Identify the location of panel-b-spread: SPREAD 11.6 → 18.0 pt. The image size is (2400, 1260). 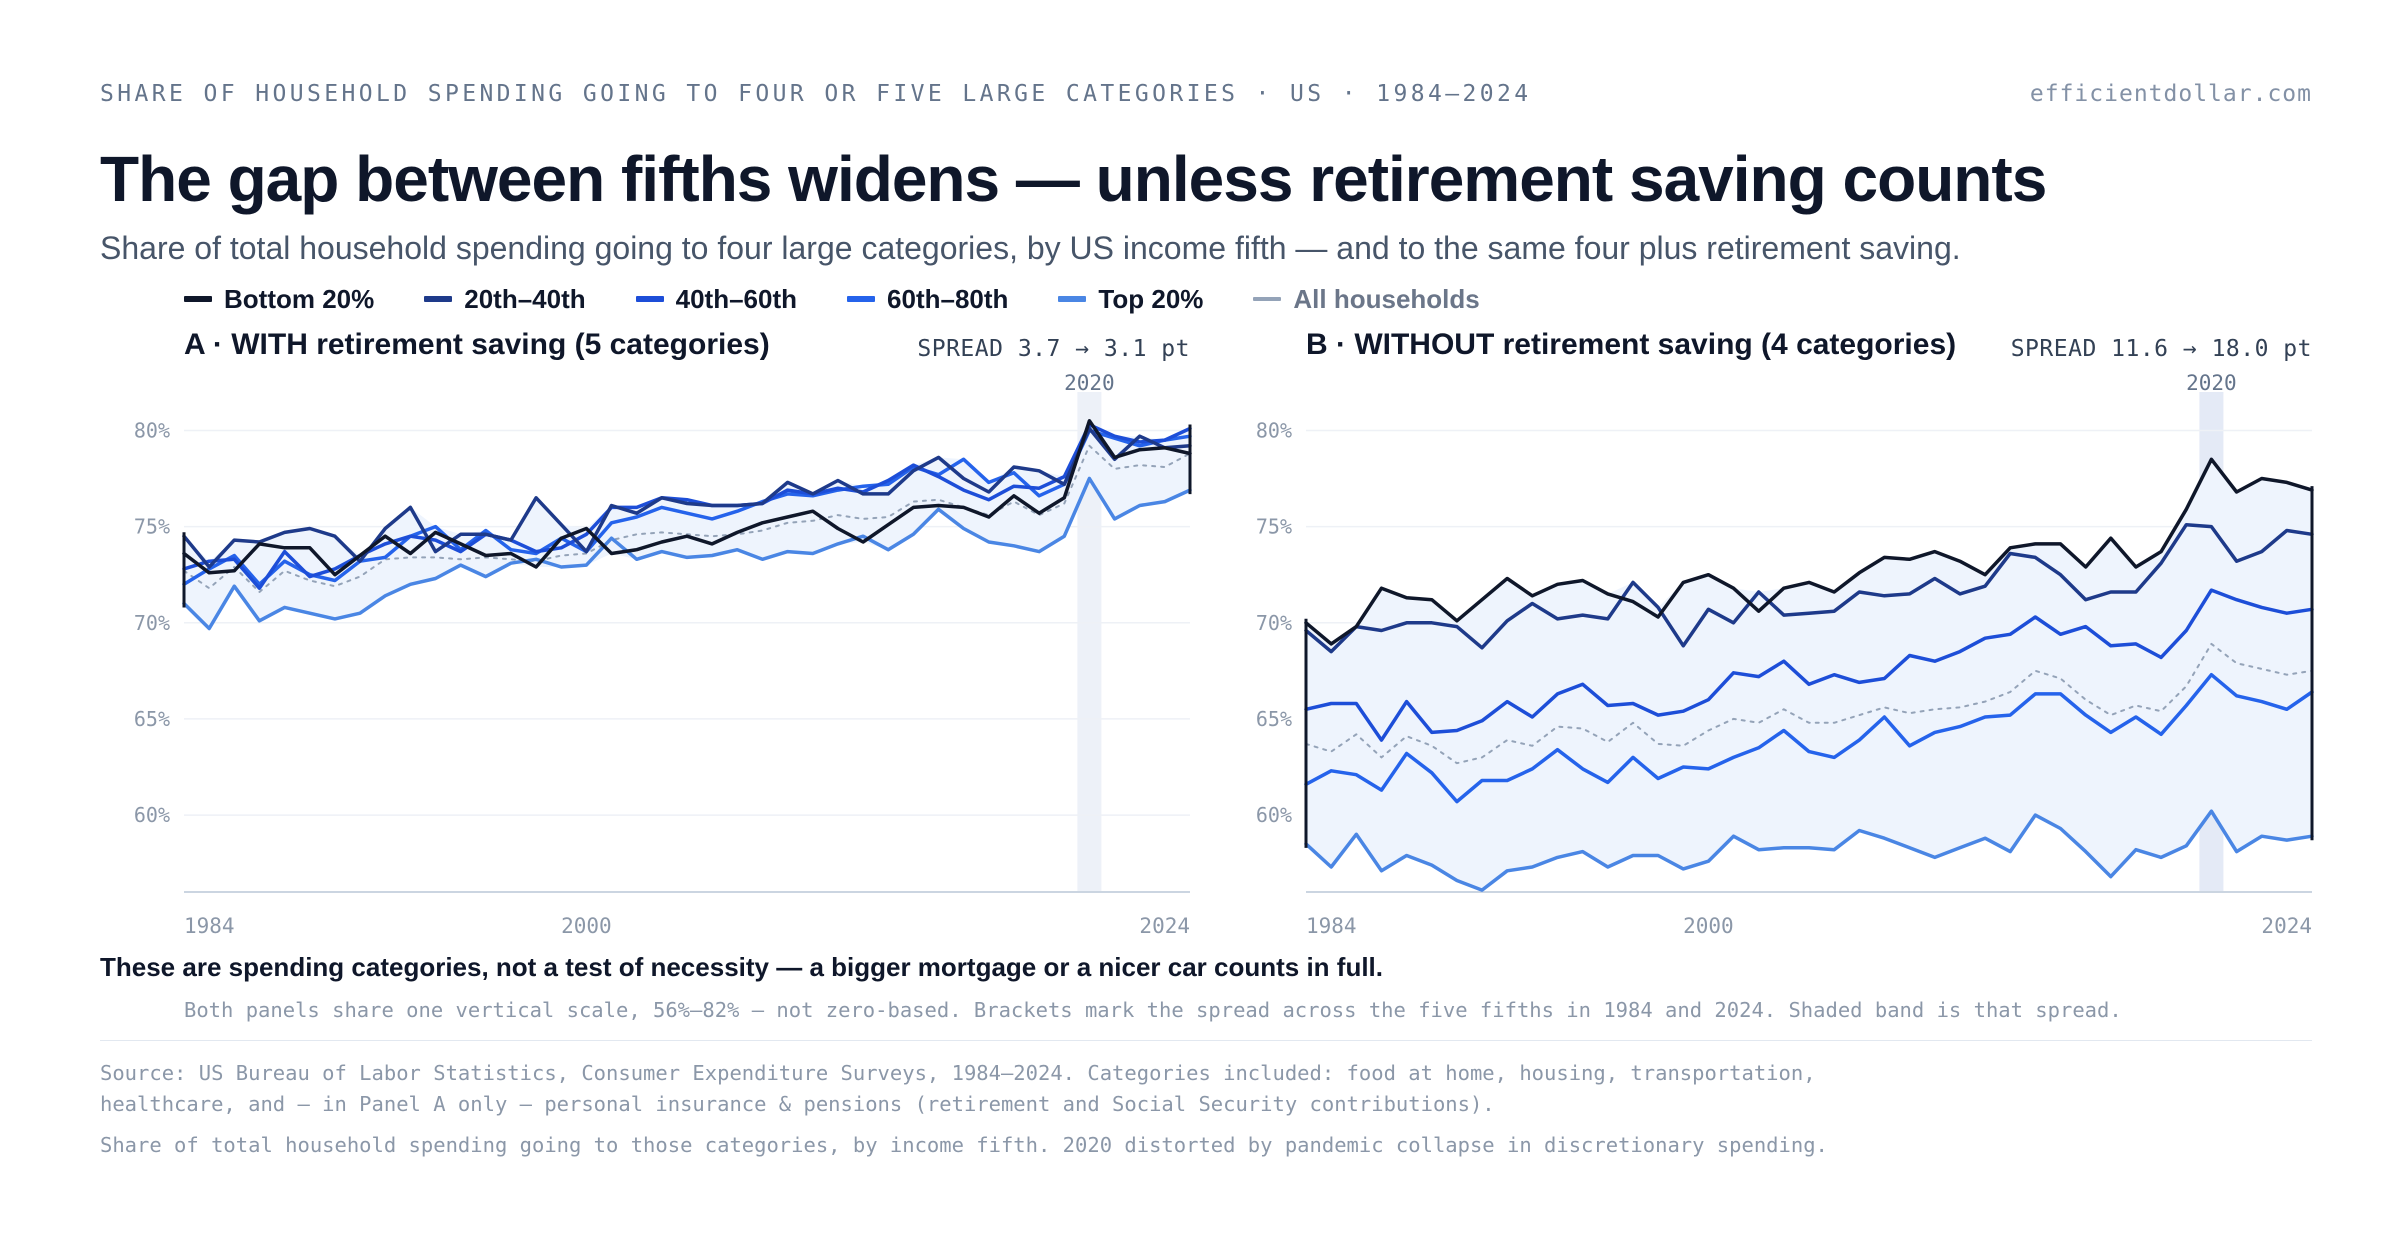
(2161, 349).